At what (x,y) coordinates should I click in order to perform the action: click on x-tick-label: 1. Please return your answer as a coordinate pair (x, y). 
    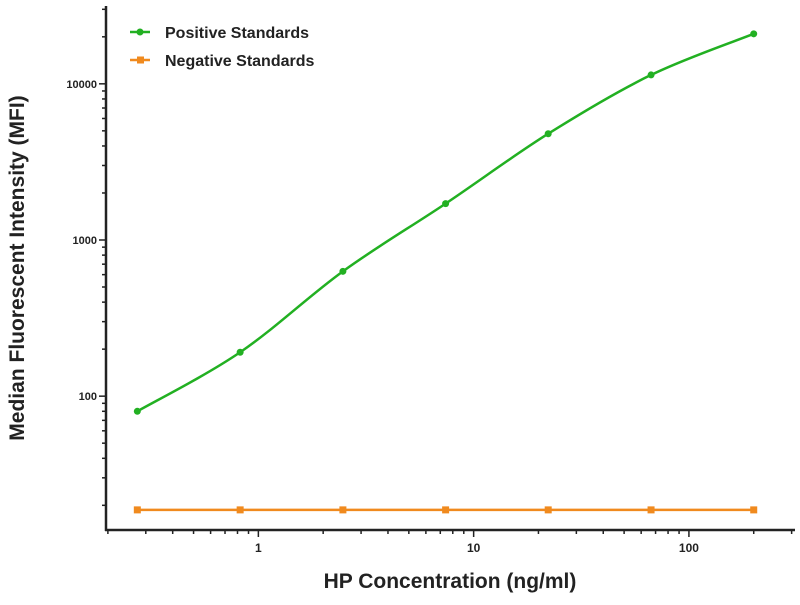
    Looking at the image, I should click on (258, 548).